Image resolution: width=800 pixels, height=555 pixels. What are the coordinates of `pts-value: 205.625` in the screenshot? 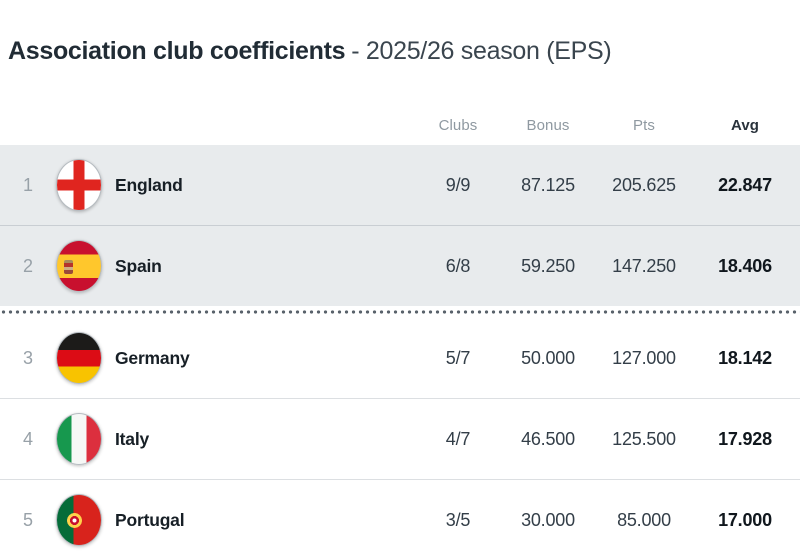 It's located at (644, 184).